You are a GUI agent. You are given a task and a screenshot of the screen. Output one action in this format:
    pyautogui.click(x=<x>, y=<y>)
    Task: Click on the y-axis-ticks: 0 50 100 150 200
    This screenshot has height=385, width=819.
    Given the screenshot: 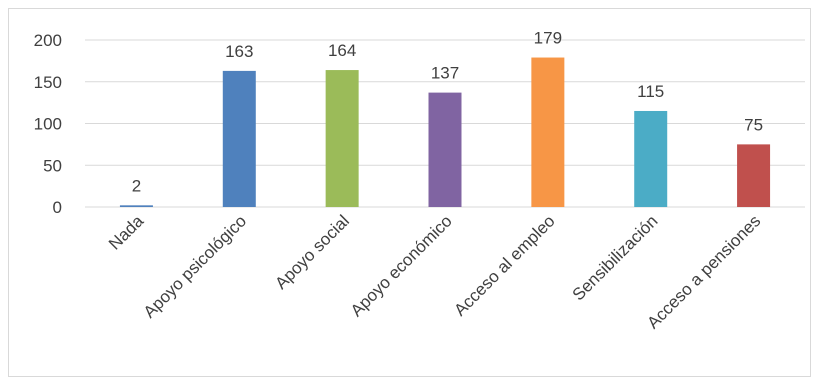 What is the action you would take?
    pyautogui.click(x=48, y=124)
    